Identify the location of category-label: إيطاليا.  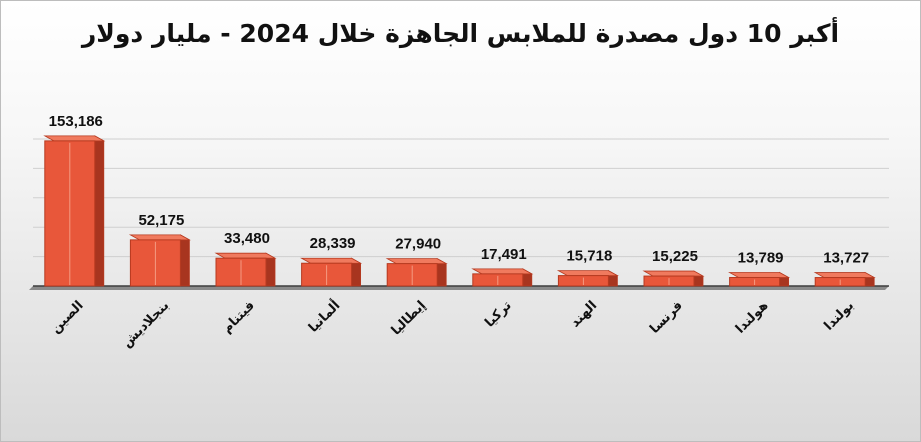
(409, 318).